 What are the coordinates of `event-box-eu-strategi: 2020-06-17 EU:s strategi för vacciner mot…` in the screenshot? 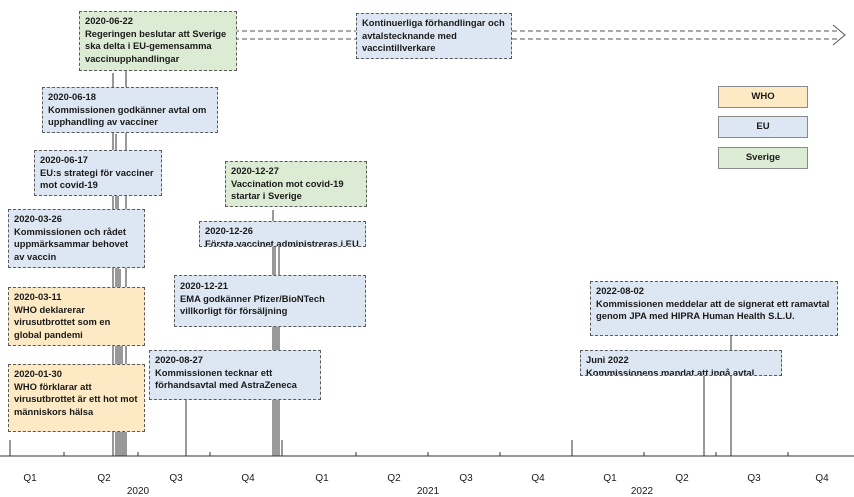 It's located at (98, 173).